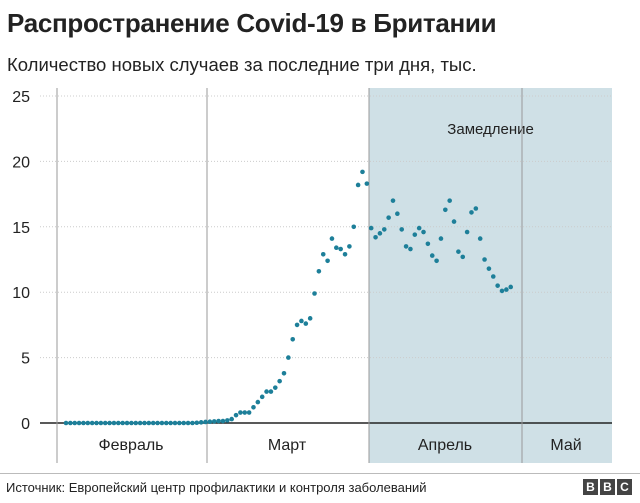 This screenshot has height=503, width=640. Describe the element at coordinates (565, 445) in the screenshot. I see `x-month-label: Май` at that location.